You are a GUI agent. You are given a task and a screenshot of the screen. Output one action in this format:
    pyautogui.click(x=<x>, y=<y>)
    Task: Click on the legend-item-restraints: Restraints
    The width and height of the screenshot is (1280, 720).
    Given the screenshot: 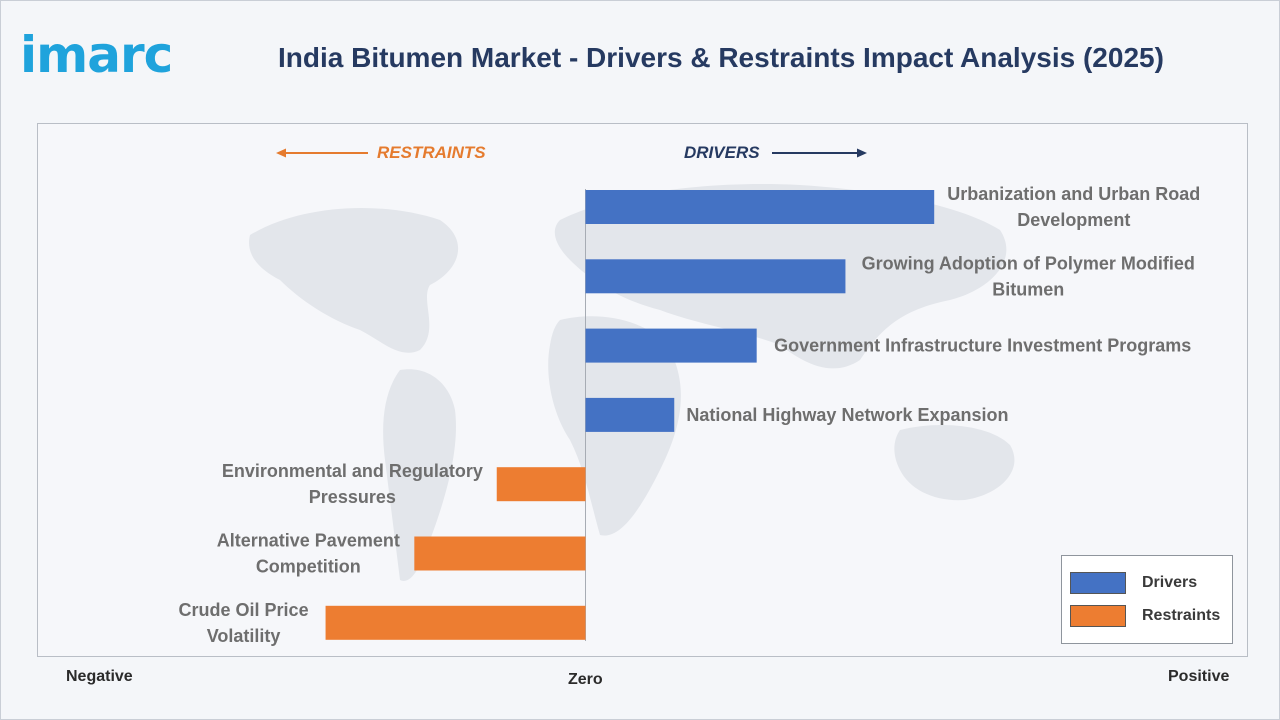 What is the action you would take?
    pyautogui.click(x=1145, y=616)
    